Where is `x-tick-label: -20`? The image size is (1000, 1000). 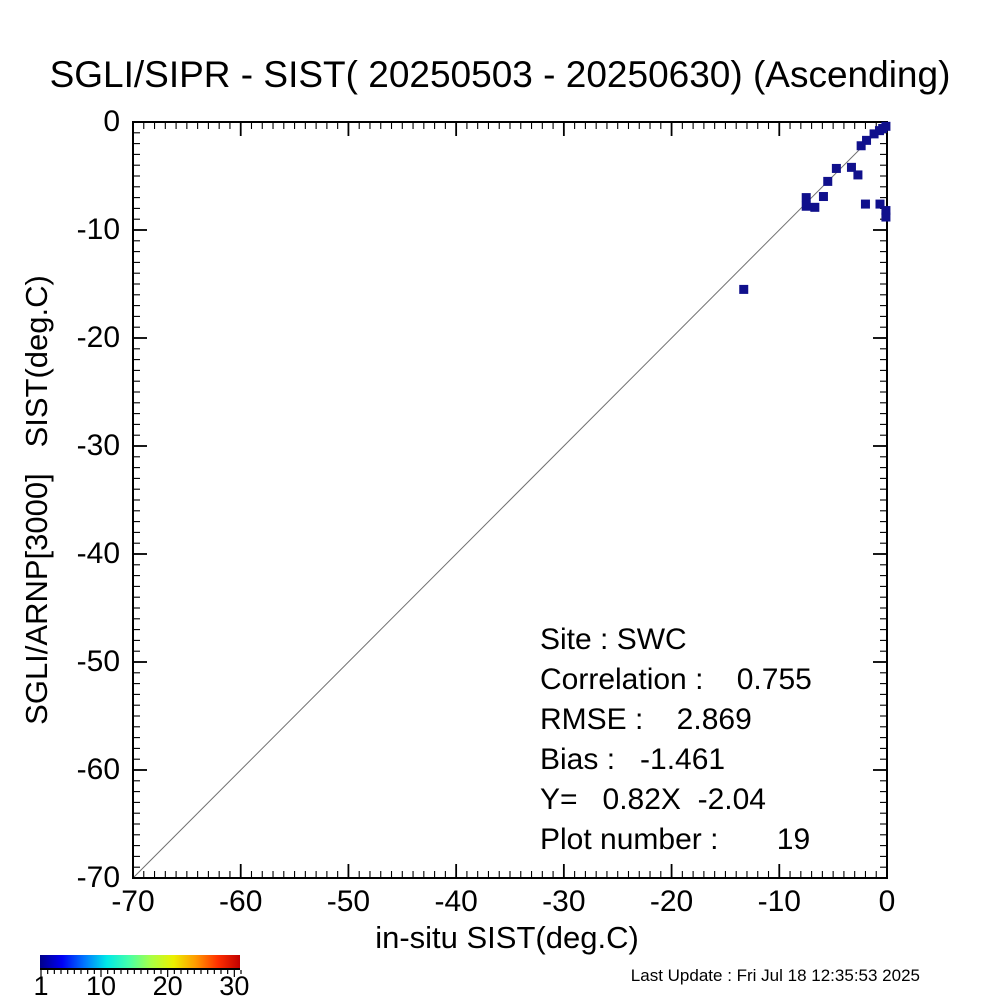
x-tick-label: -20 is located at coordinates (671, 901).